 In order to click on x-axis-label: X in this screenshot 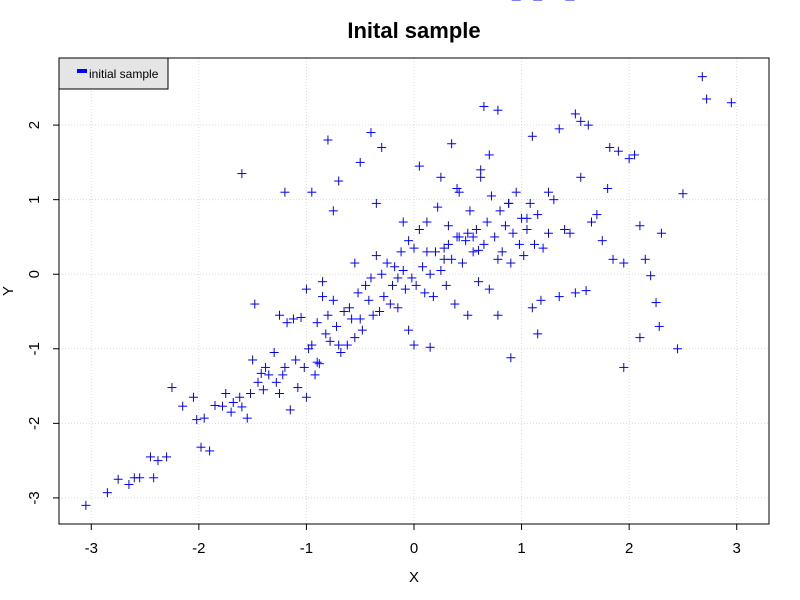, I will do `click(414, 577)`.